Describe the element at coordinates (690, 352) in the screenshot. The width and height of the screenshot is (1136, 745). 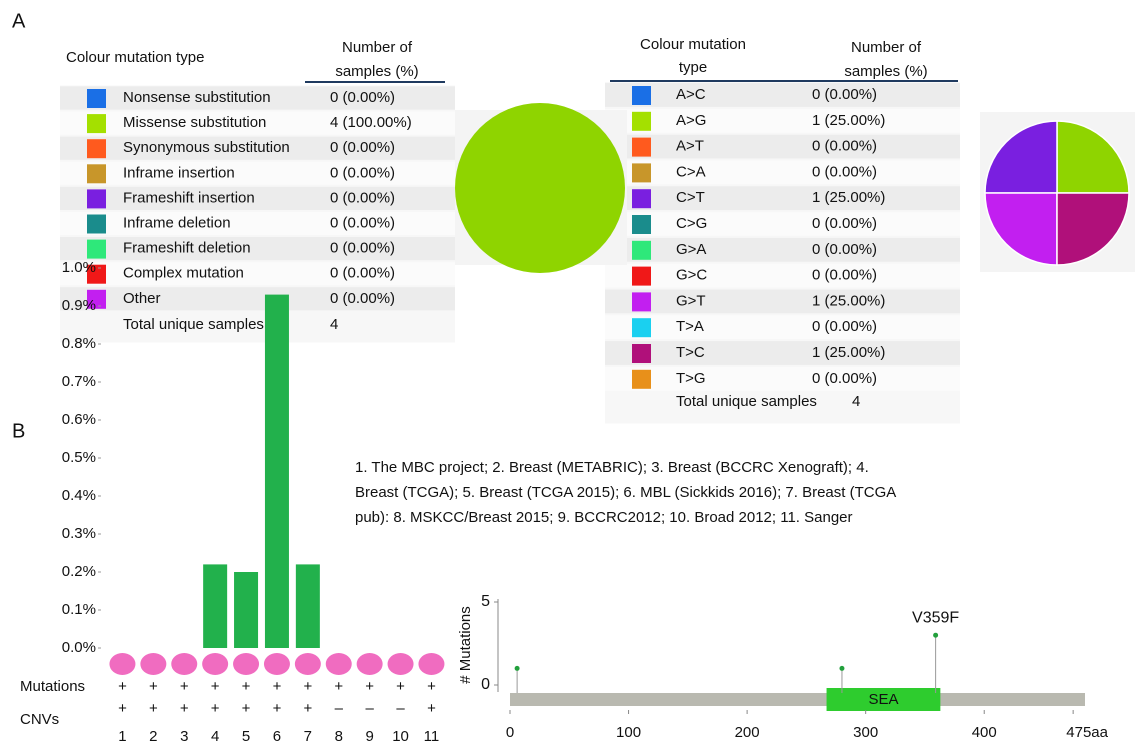
I see `mutation-type: T>C` at that location.